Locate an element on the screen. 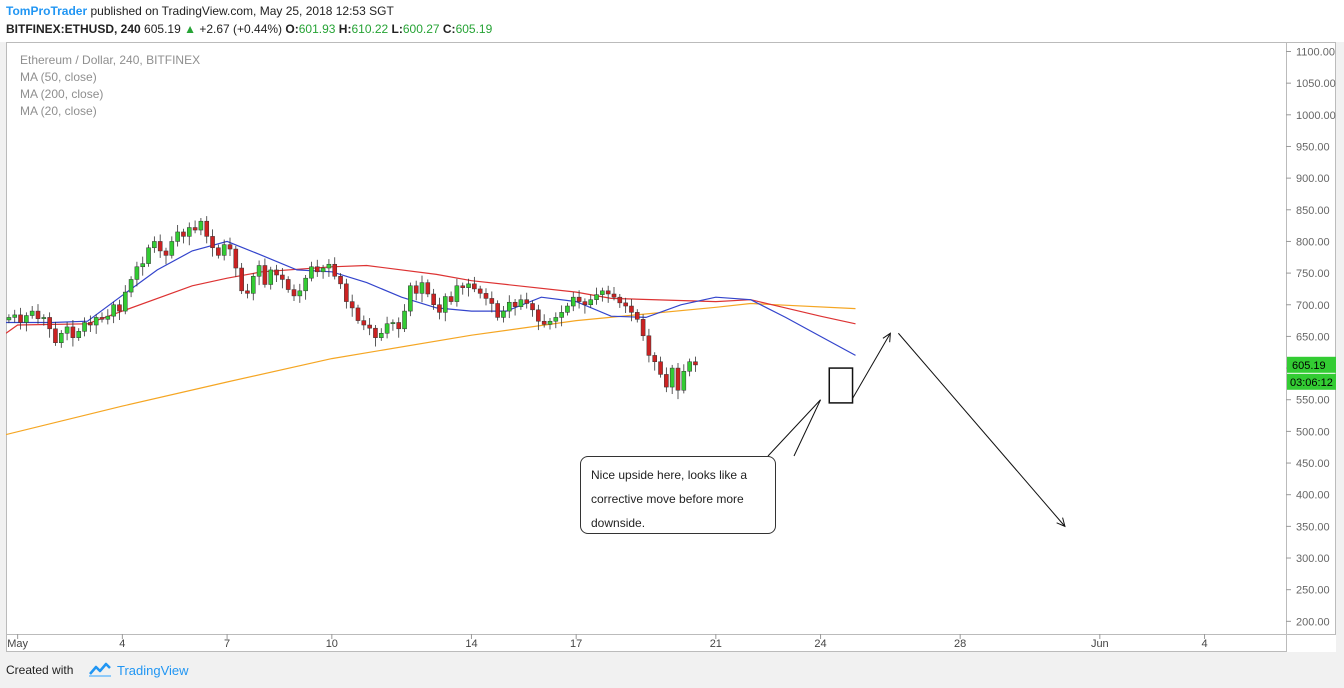 Image resolution: width=1344 pixels, height=688 pixels. arrowhead-down-icon is located at coordinates (1061, 522).